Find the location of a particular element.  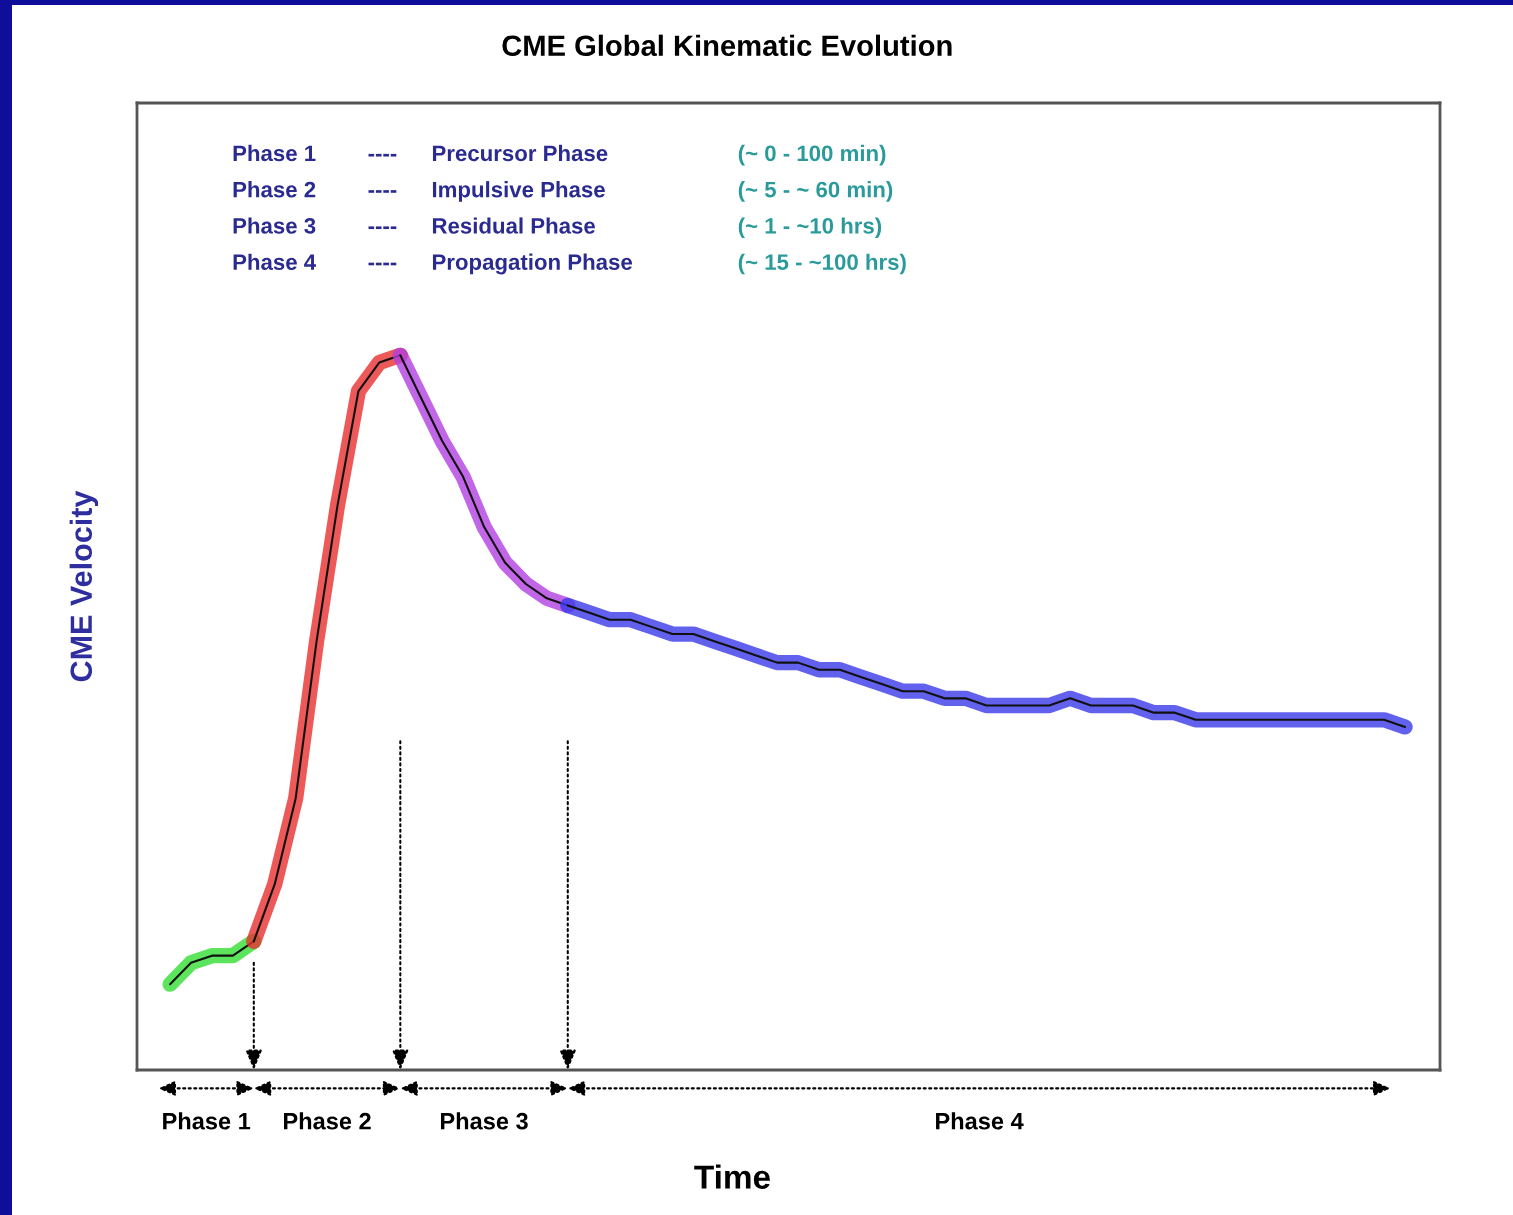

text: Propagation Phase is located at coordinates (532, 264).